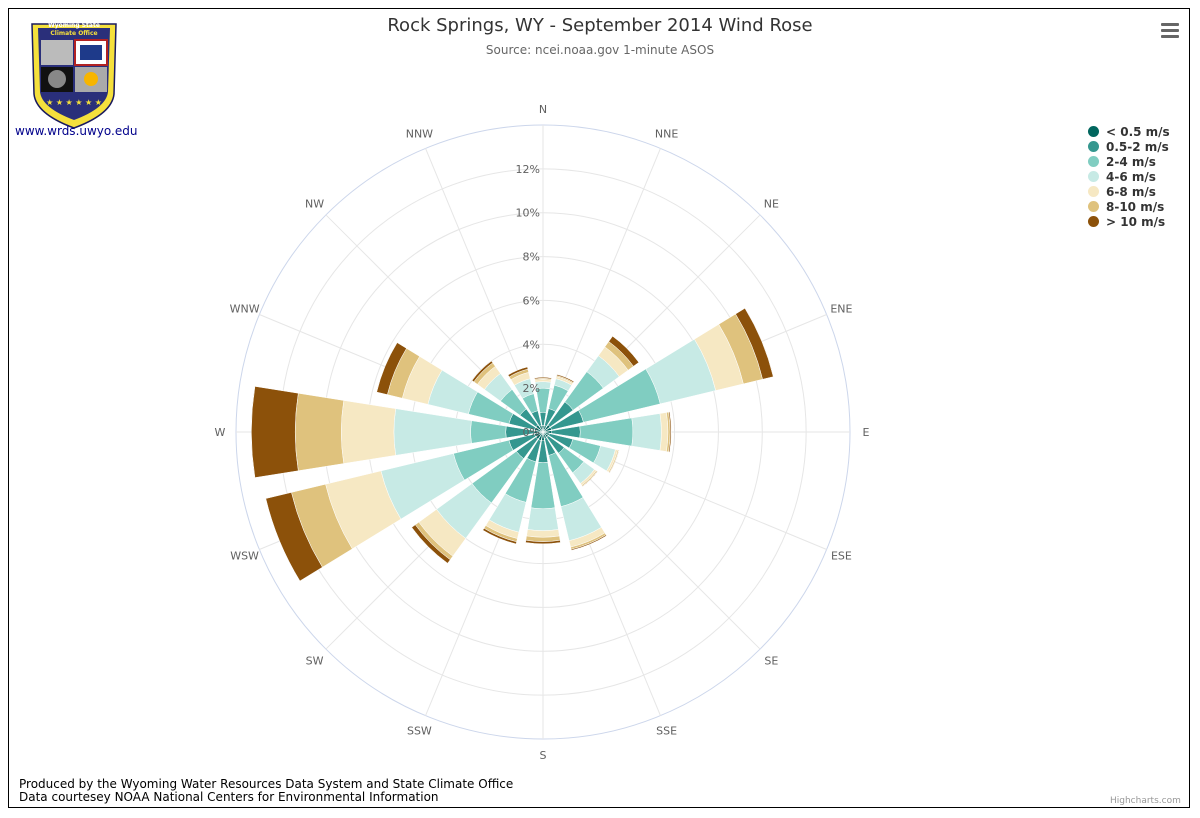  I want to click on legend-label: 6-8 m/s, so click(1131, 191).